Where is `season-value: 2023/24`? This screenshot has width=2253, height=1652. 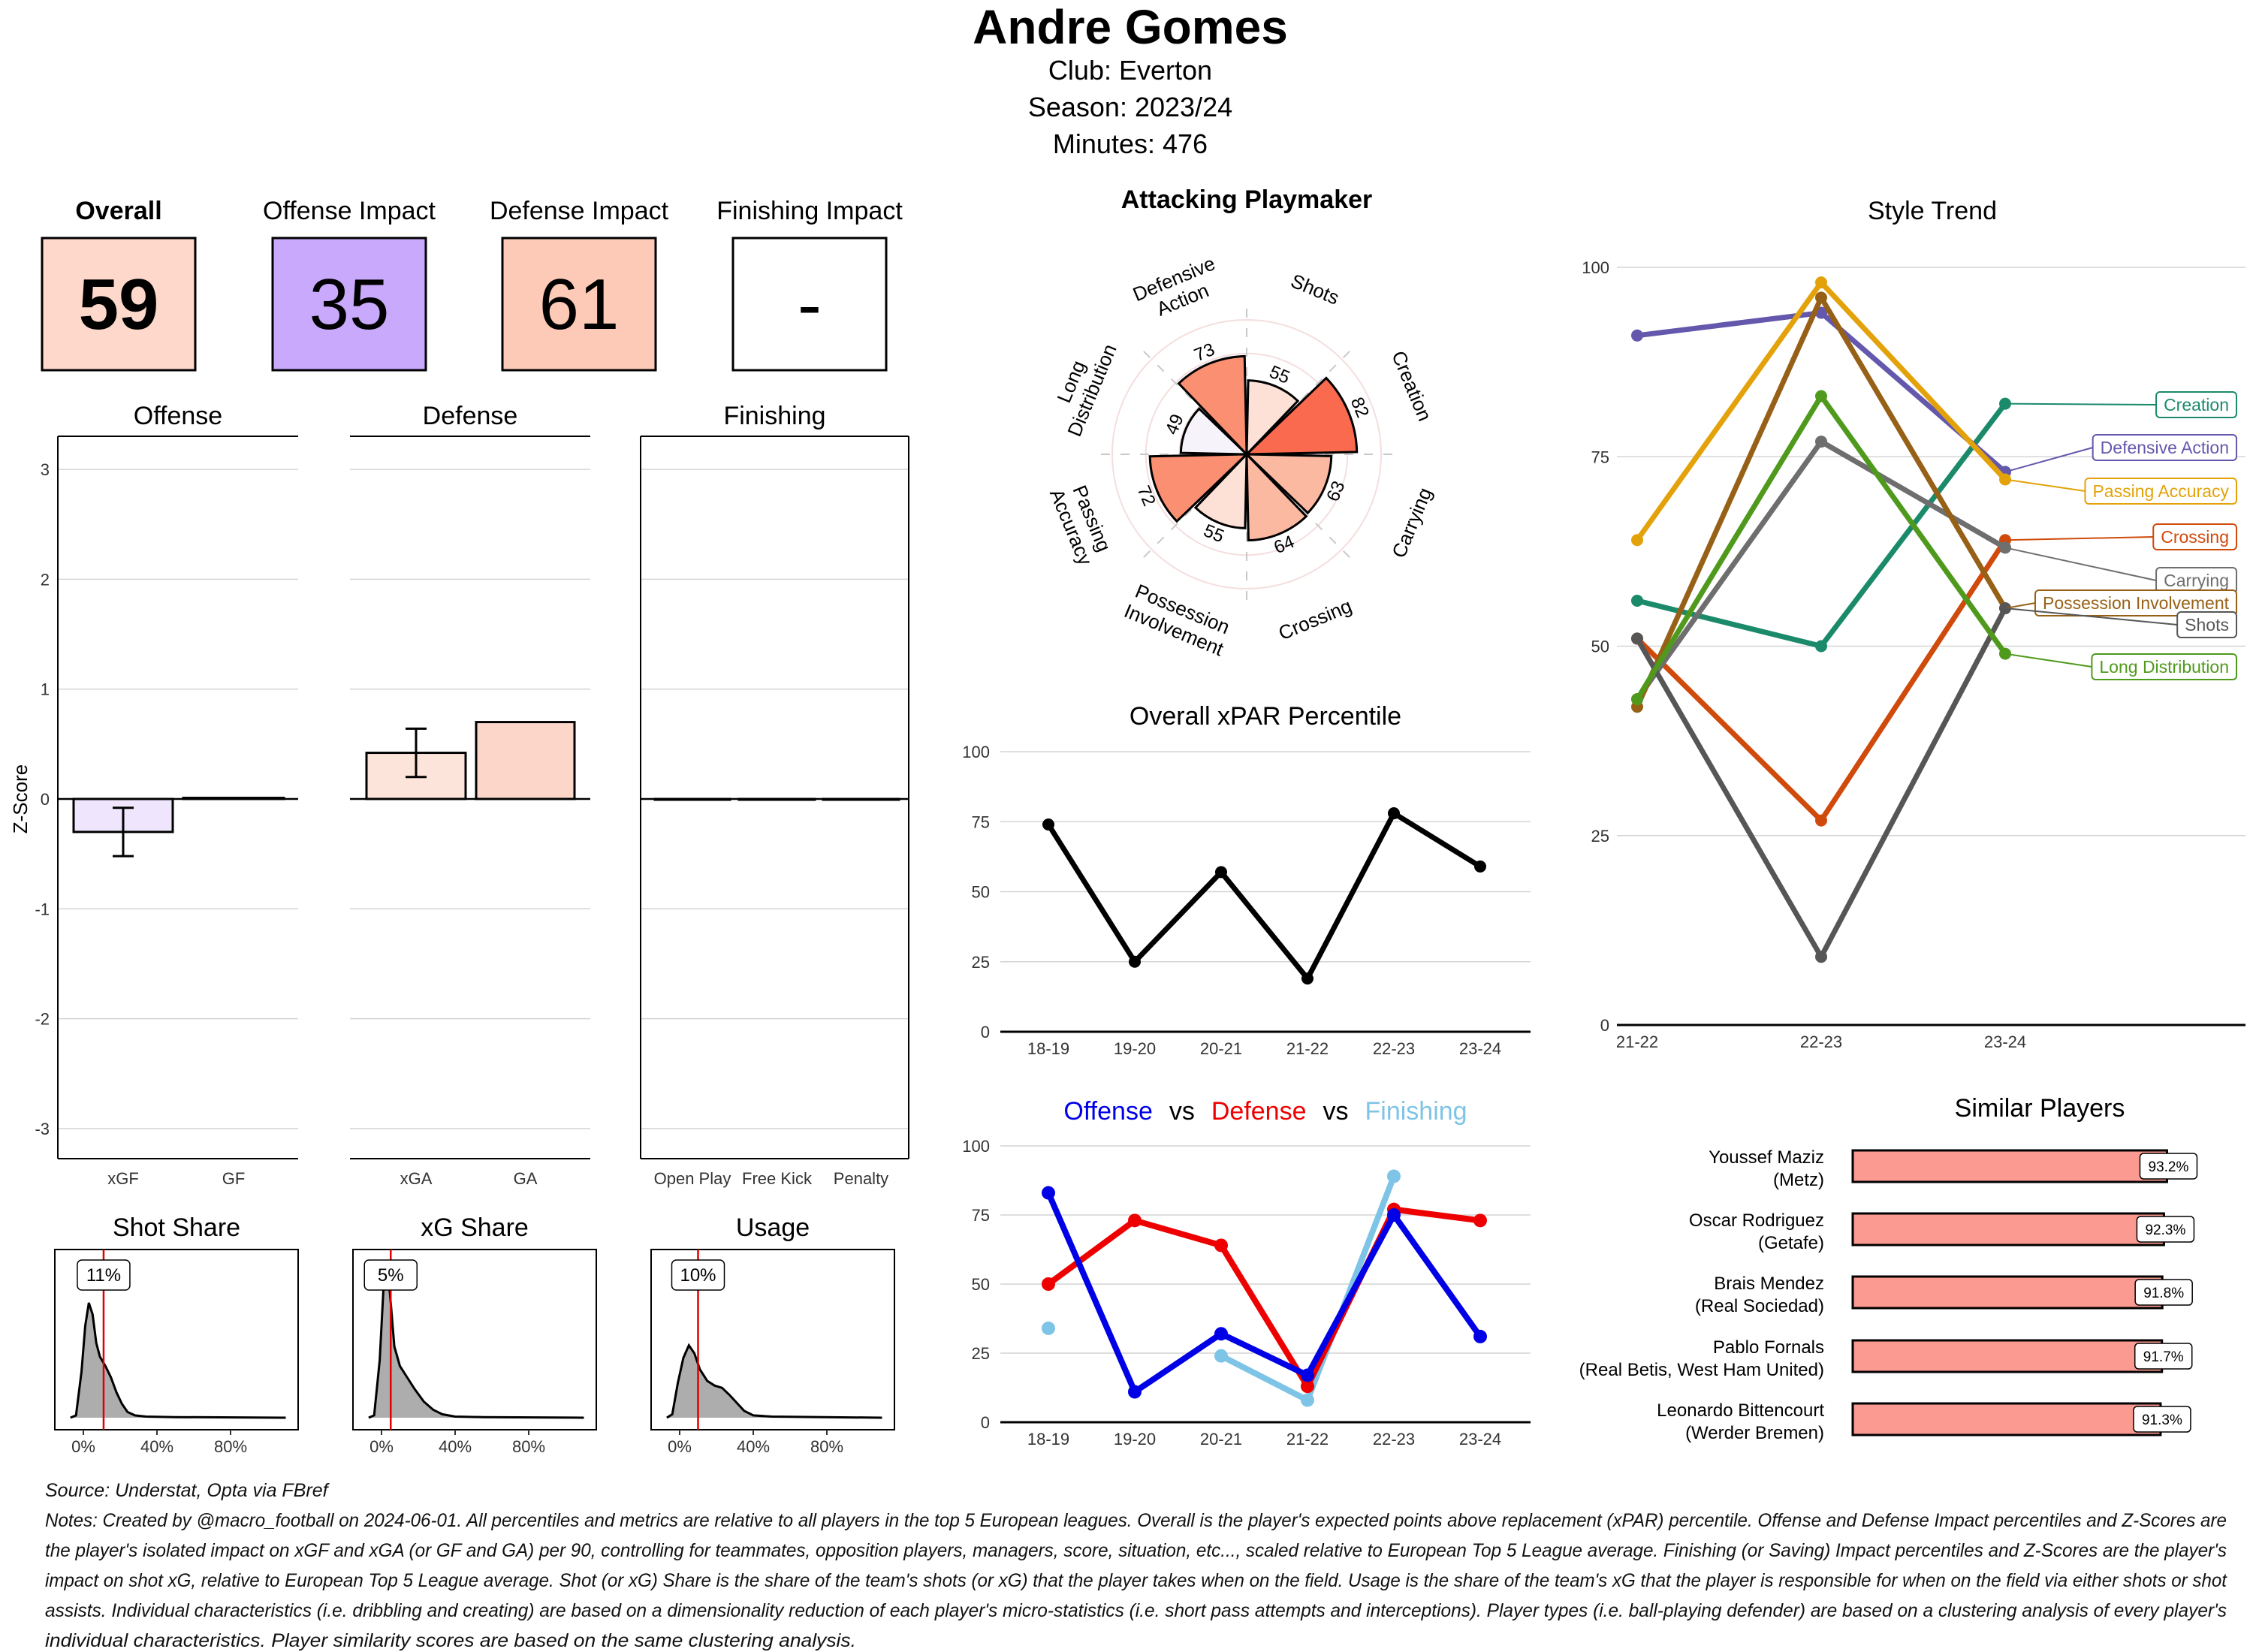 season-value: 2023/24 is located at coordinates (1183, 107).